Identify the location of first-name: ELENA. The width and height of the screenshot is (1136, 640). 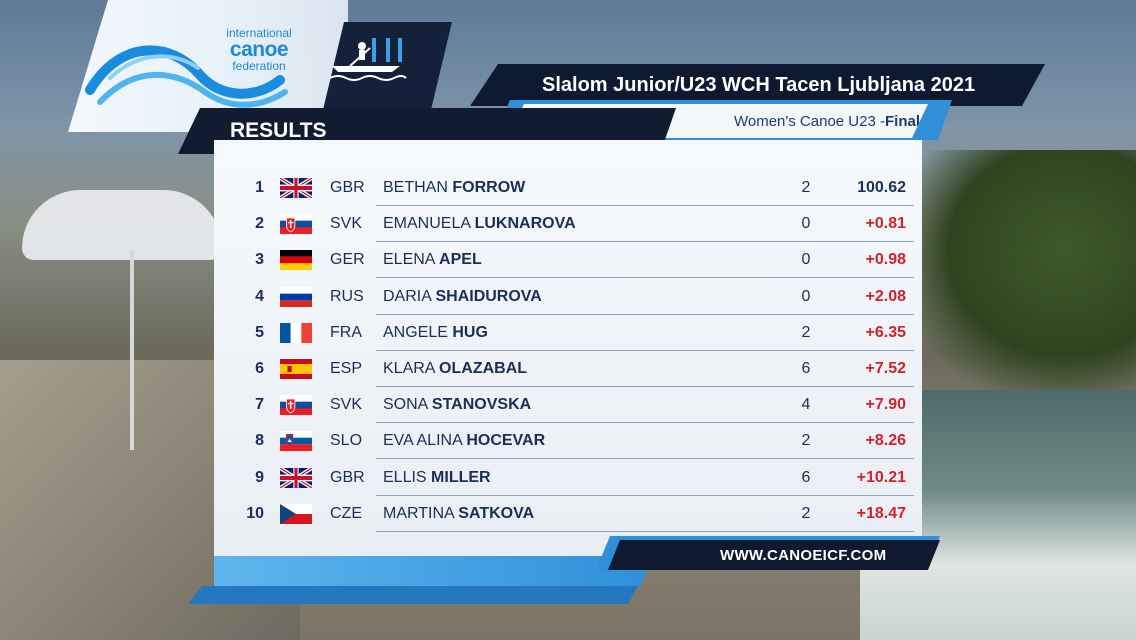
(409, 260).